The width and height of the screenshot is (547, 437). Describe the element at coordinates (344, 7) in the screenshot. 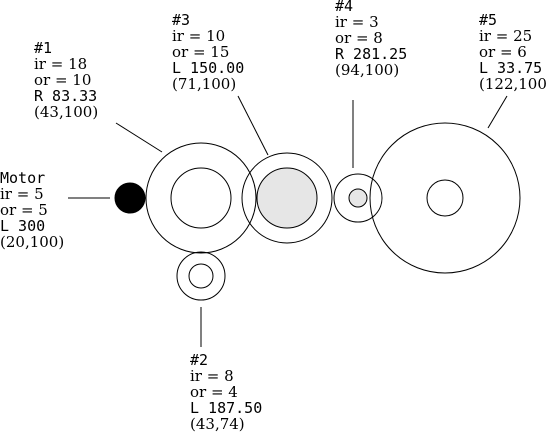

I see `label-gear-4-line-0: #4` at that location.